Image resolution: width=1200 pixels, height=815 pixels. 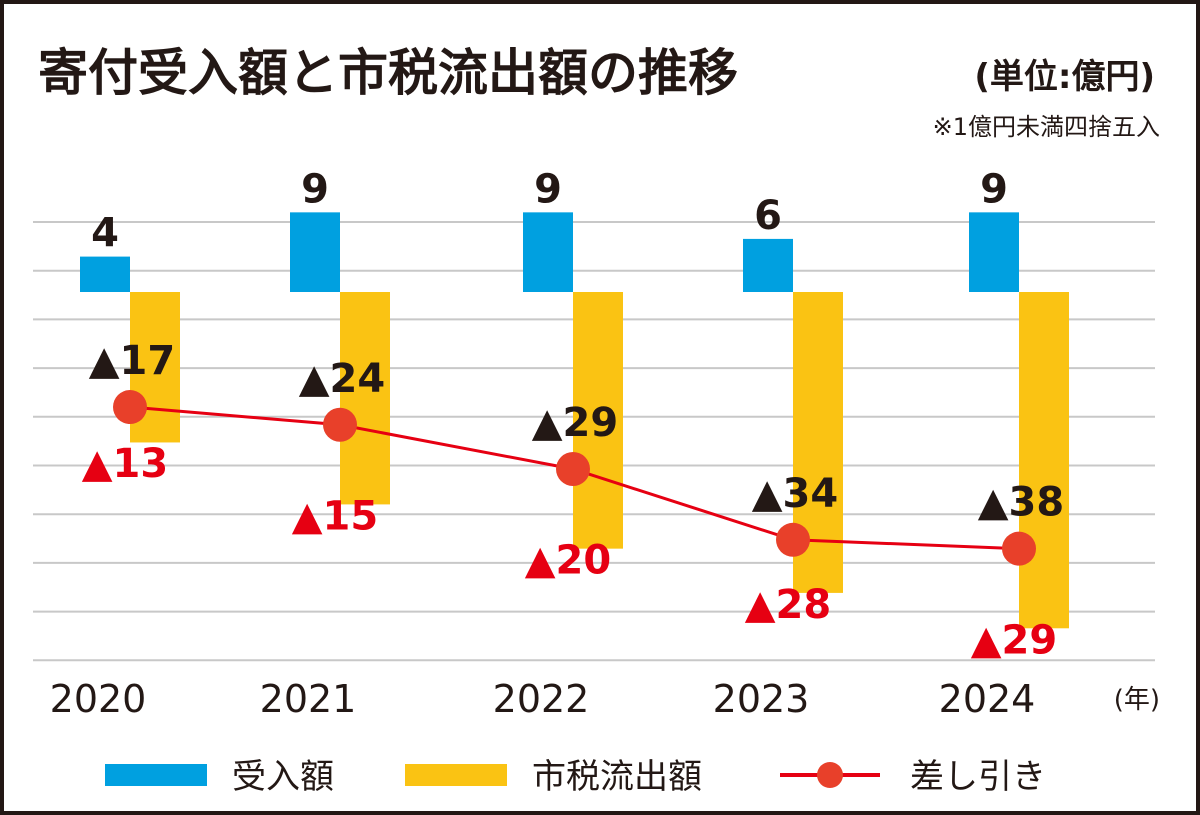 I want to click on label-outflow-2020: ▲17, so click(x=132, y=361).